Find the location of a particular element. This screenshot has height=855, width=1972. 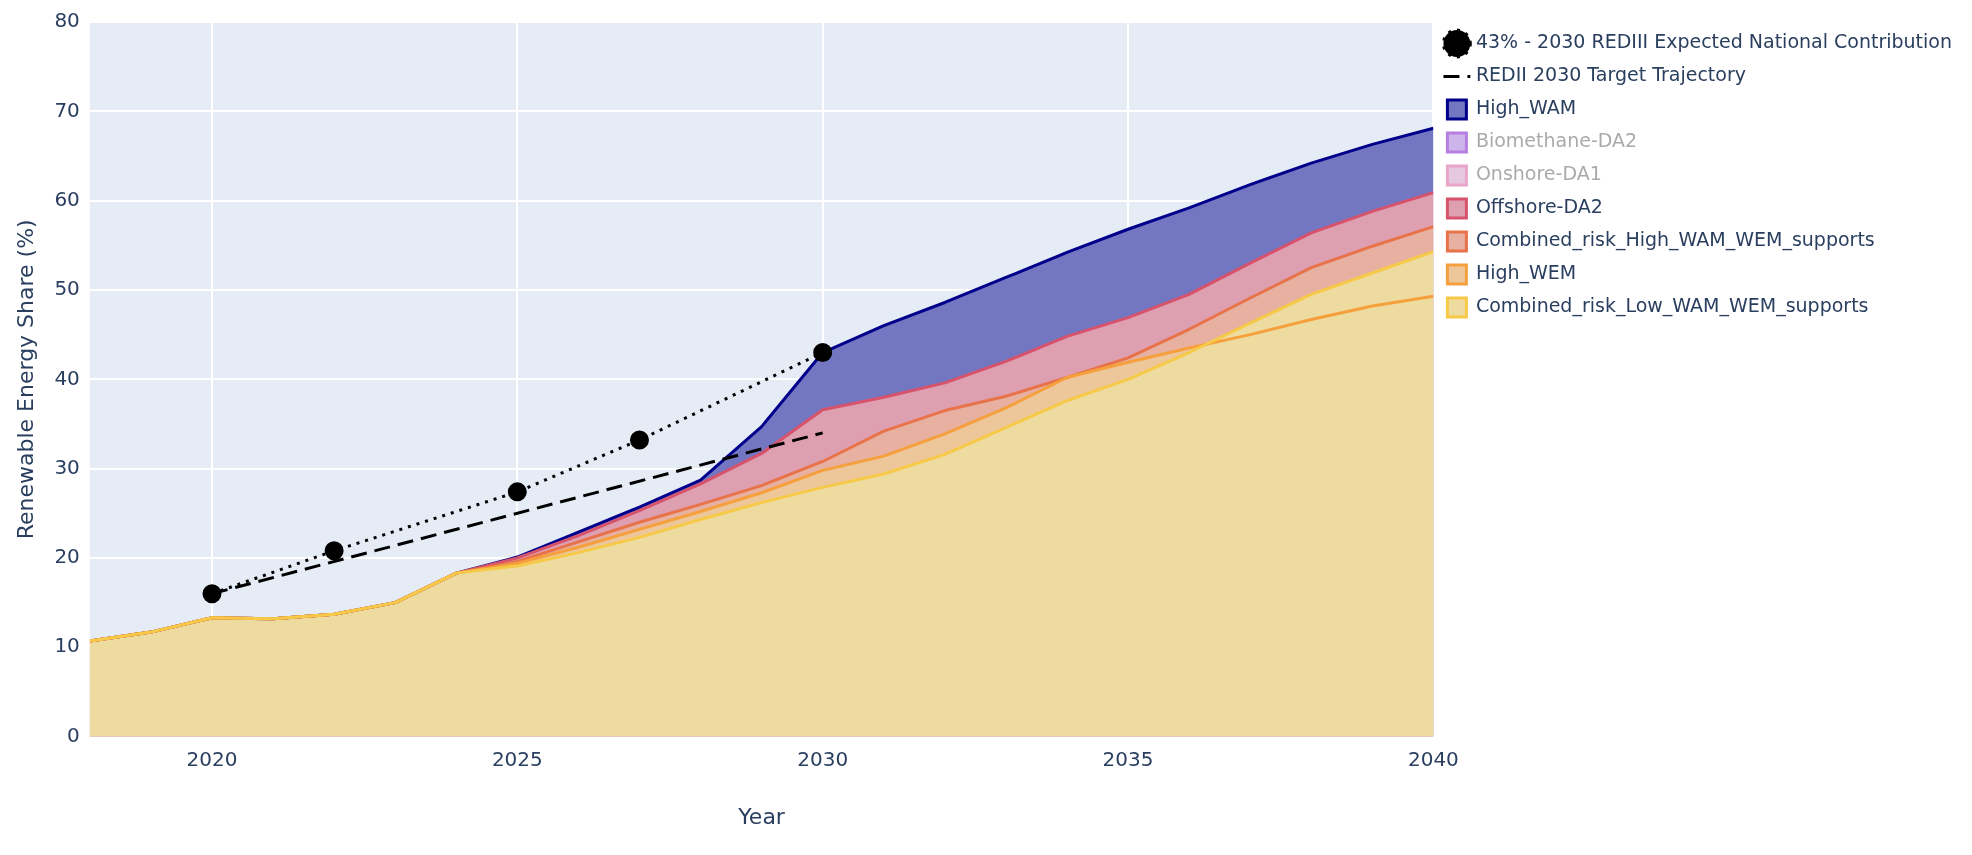

y-tick-label: 0 is located at coordinates (73, 734).